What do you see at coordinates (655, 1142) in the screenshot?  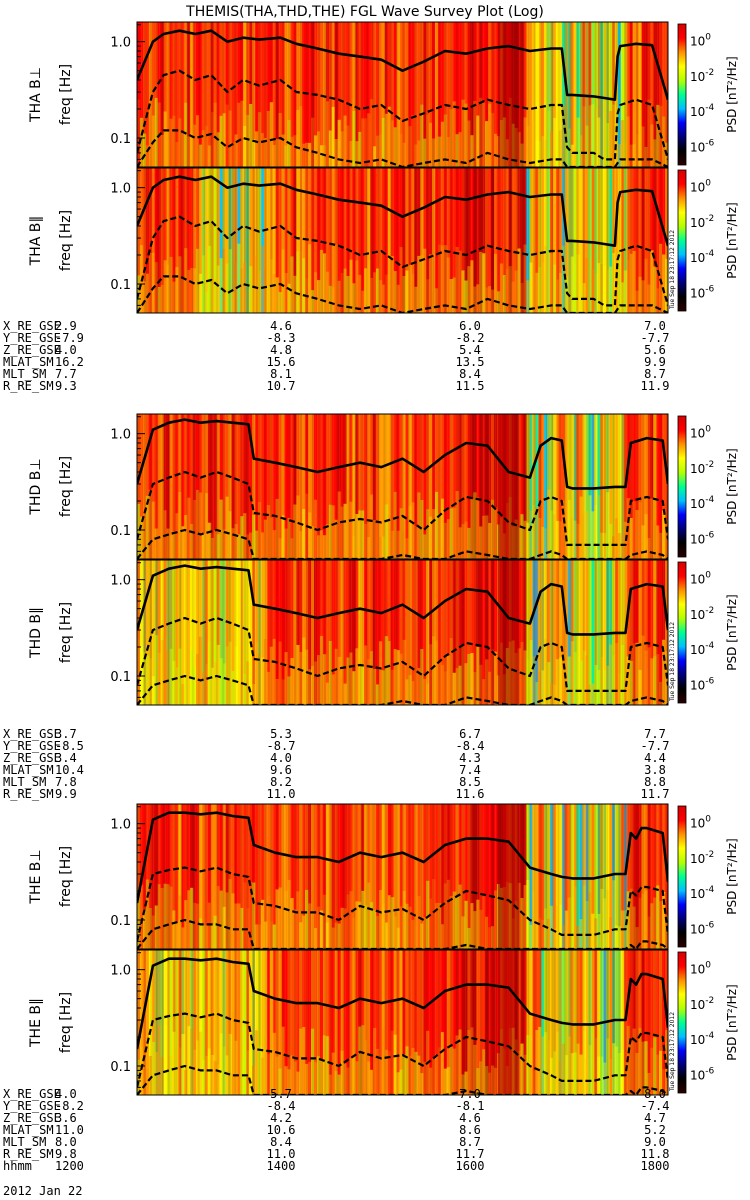 I see `ephemeris-value: 9.0` at bounding box center [655, 1142].